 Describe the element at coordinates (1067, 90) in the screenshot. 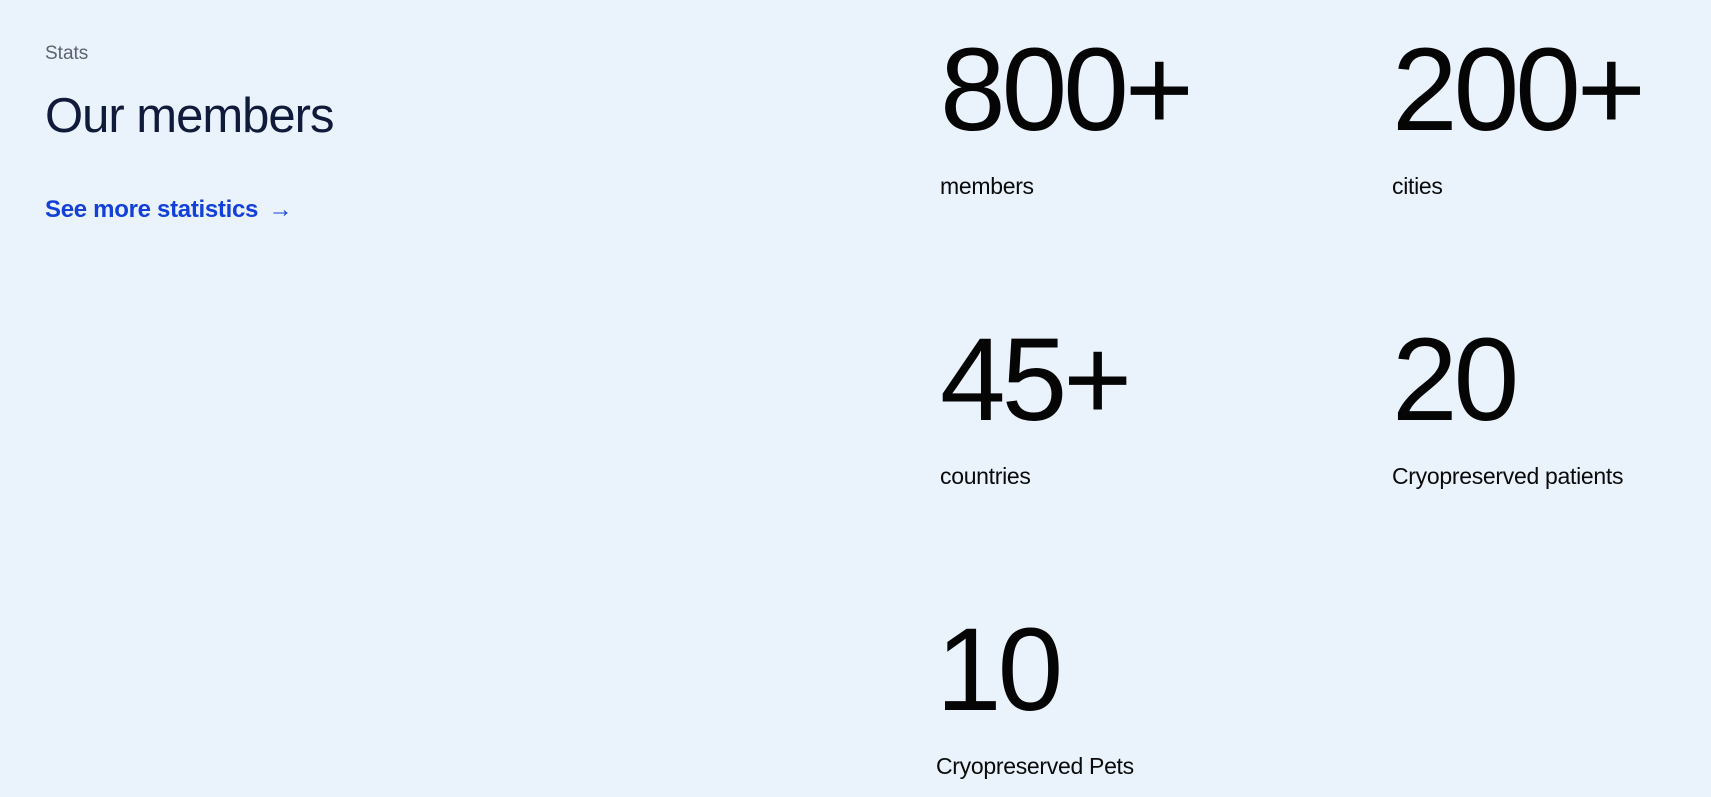

I see `stat-value: 800+` at that location.